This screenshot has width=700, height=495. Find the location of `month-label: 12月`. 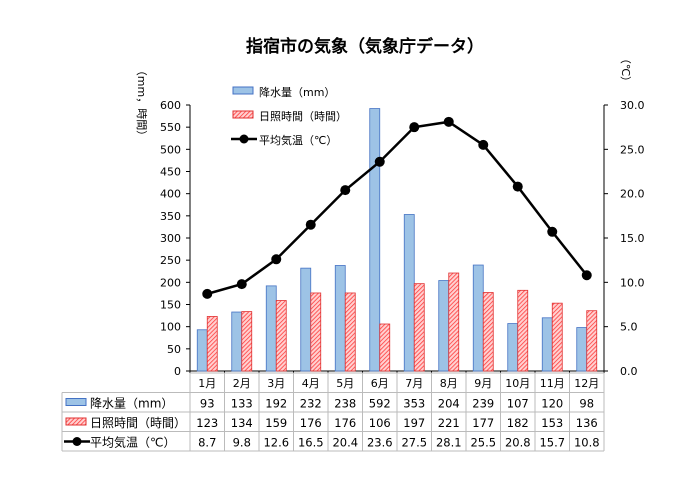

month-label: 12月 is located at coordinates (586, 383).